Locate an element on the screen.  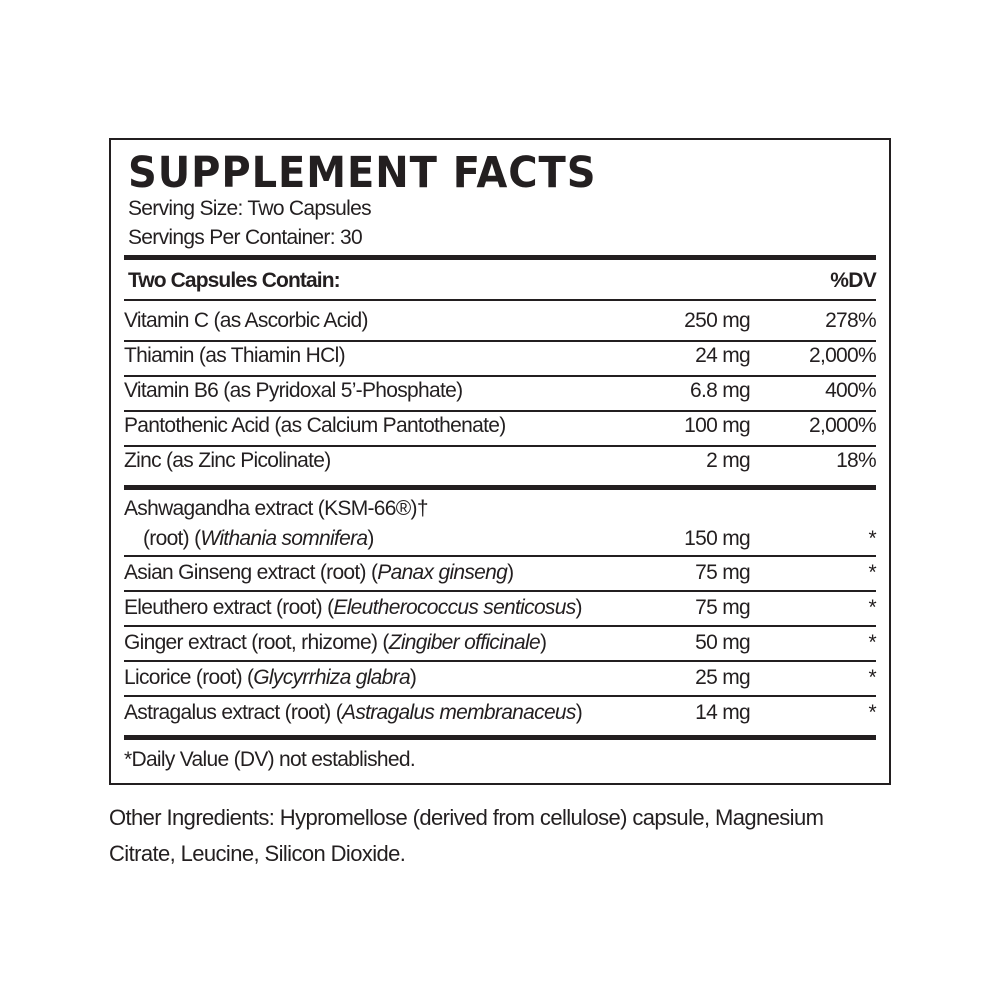
nutrient-amount: 250 mg is located at coordinates (717, 320).